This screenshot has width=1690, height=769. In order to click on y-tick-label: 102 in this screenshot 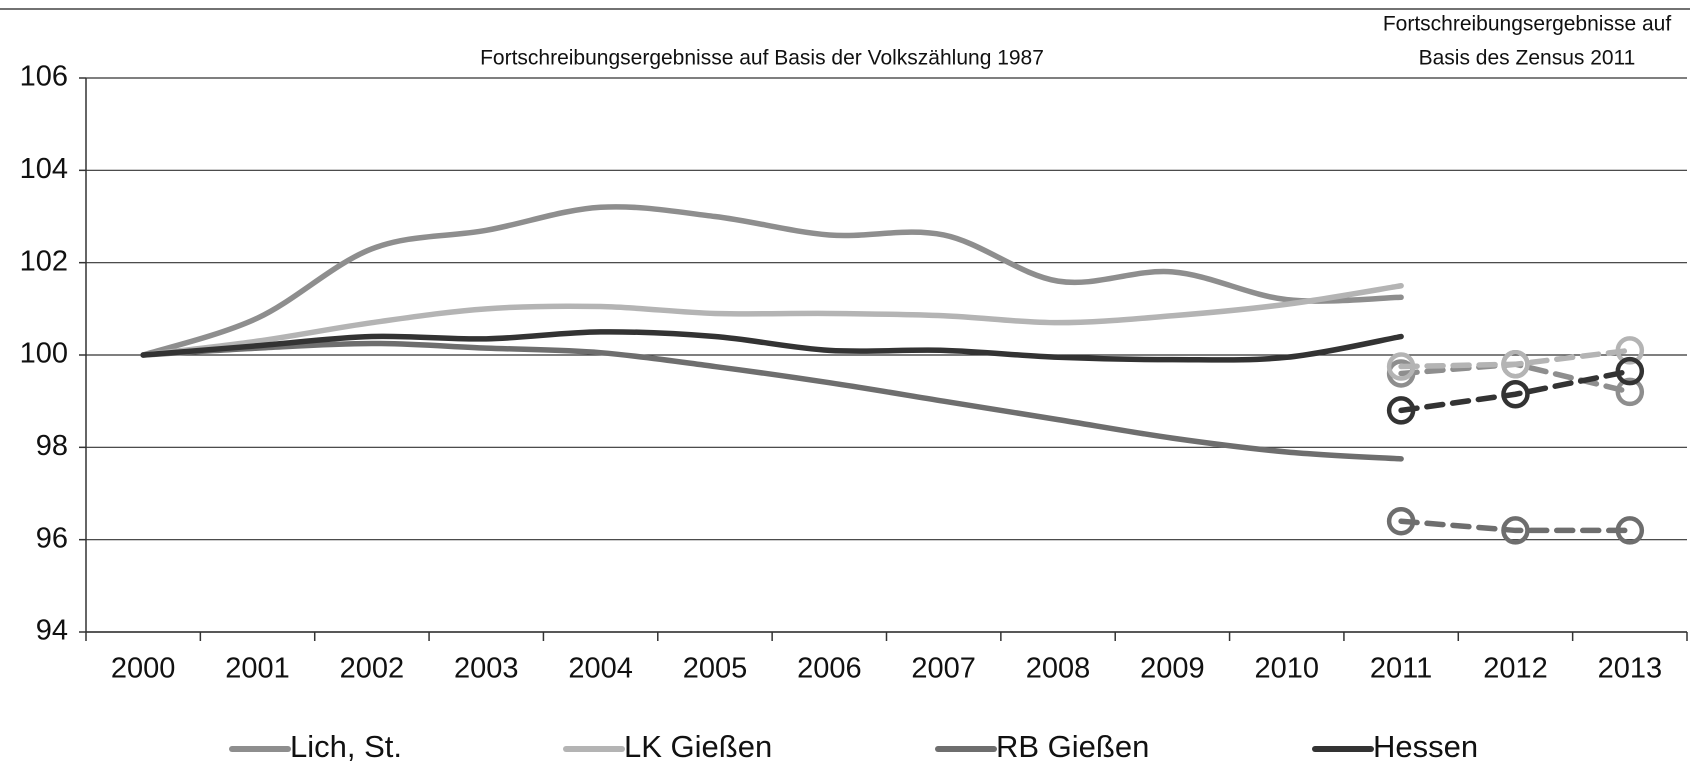, I will do `click(44, 261)`.